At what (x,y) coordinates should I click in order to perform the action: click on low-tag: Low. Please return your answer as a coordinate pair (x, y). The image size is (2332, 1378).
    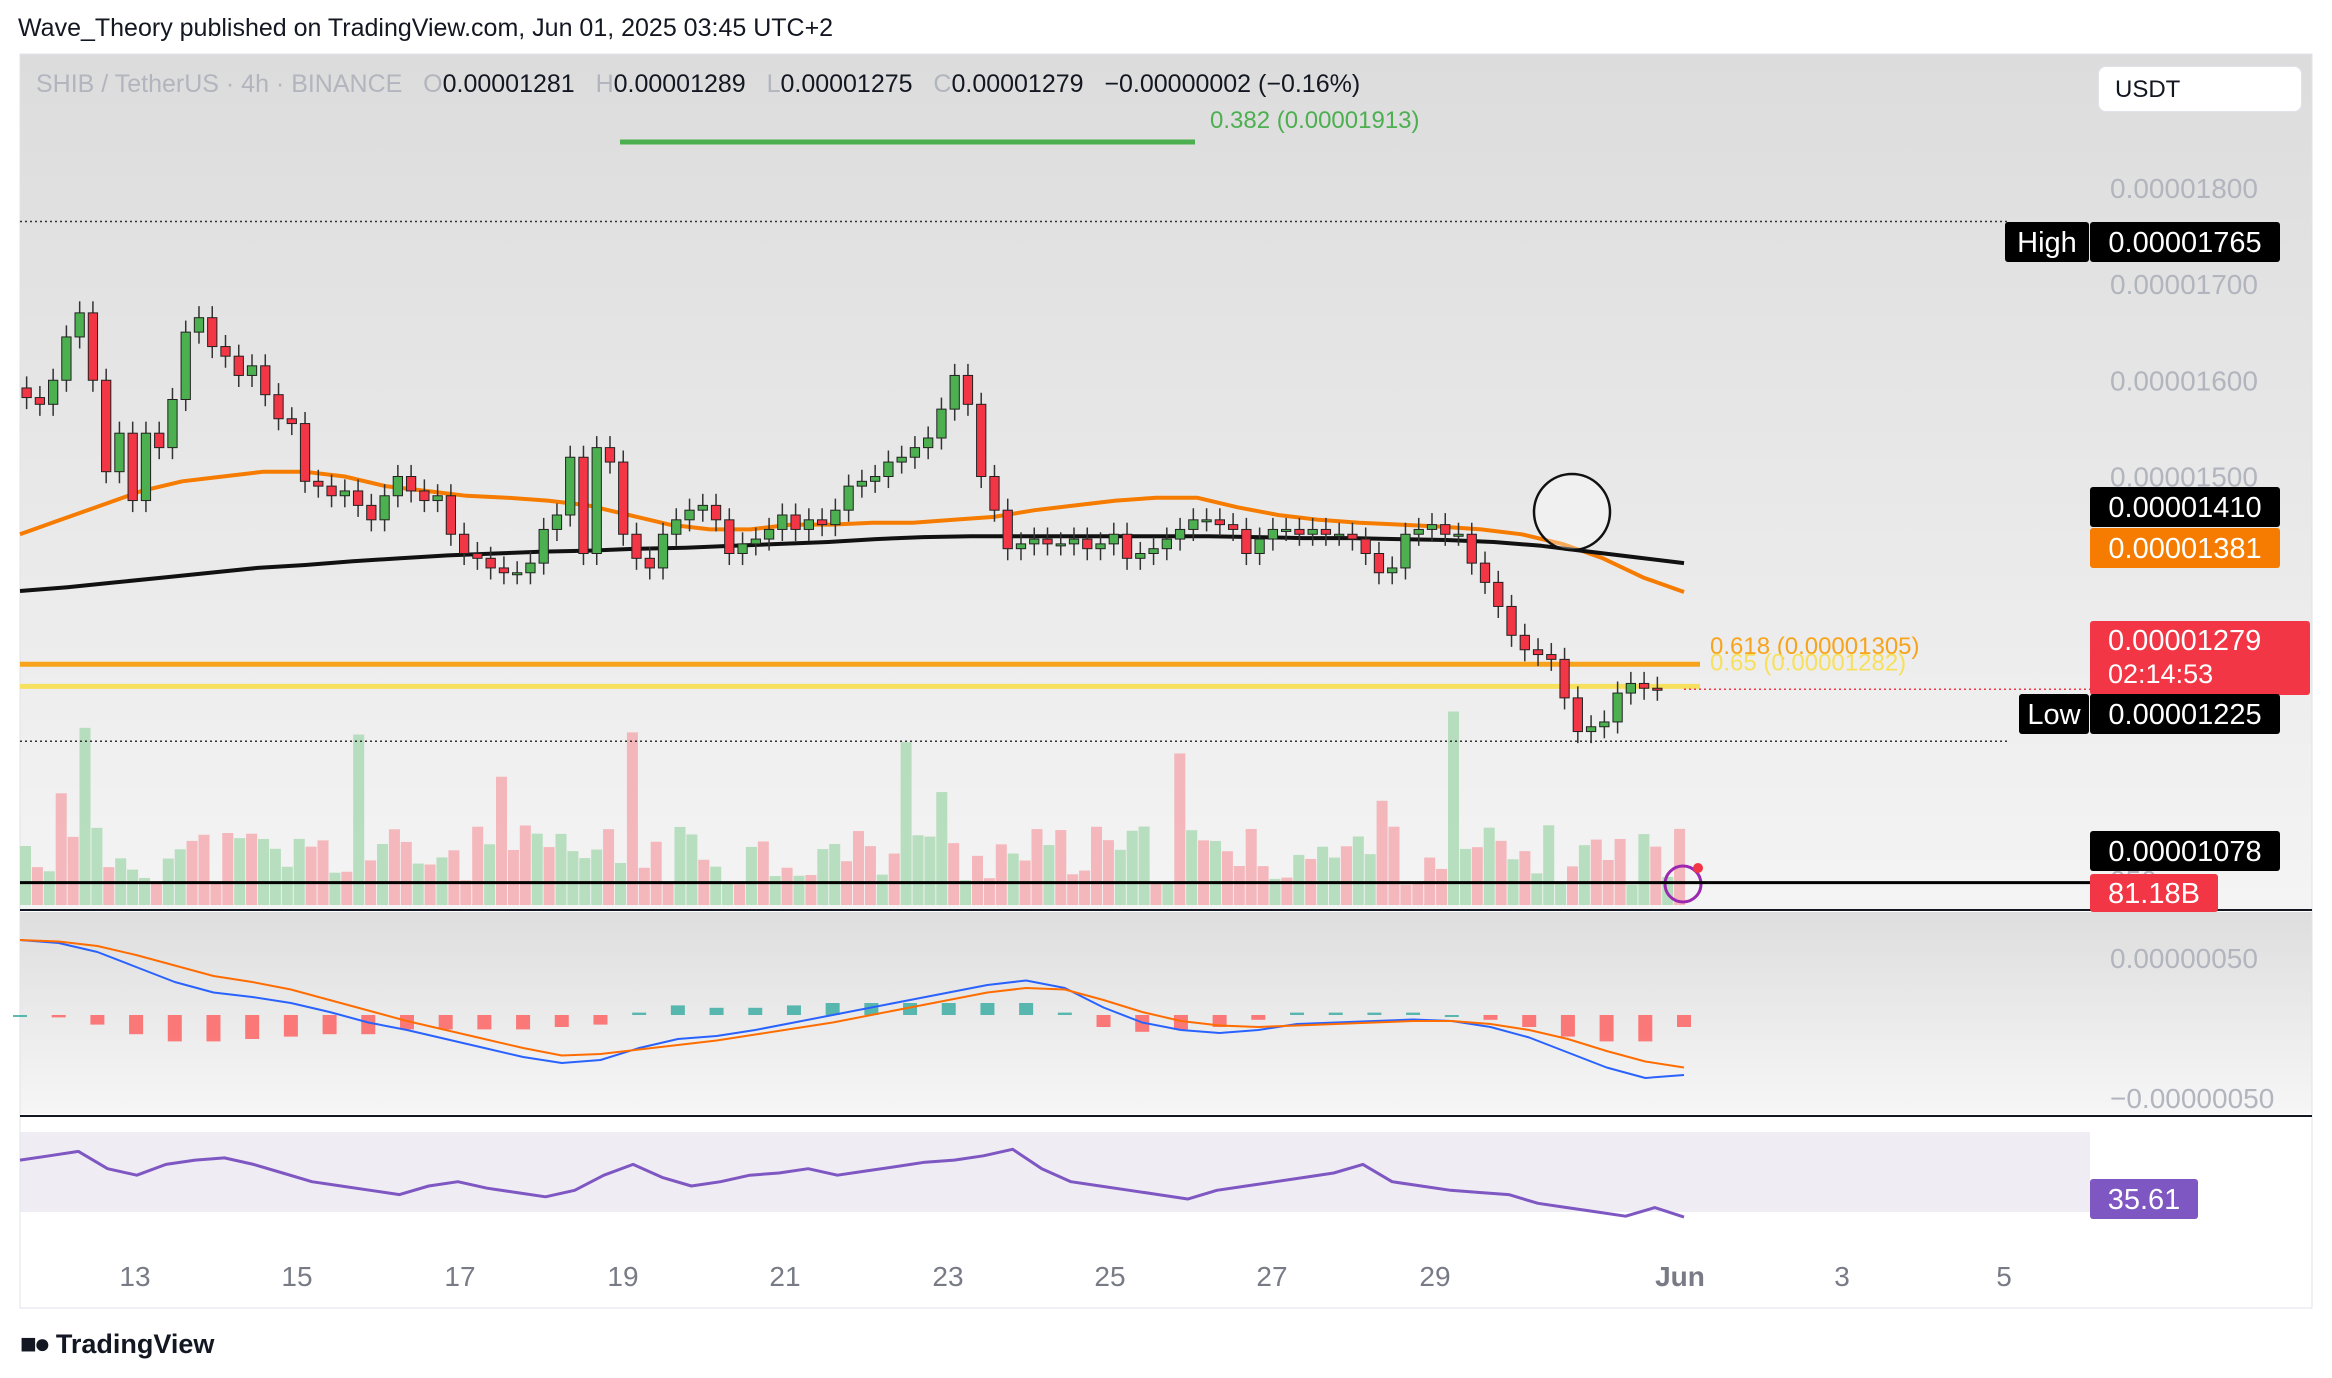
    Looking at the image, I should click on (2054, 715).